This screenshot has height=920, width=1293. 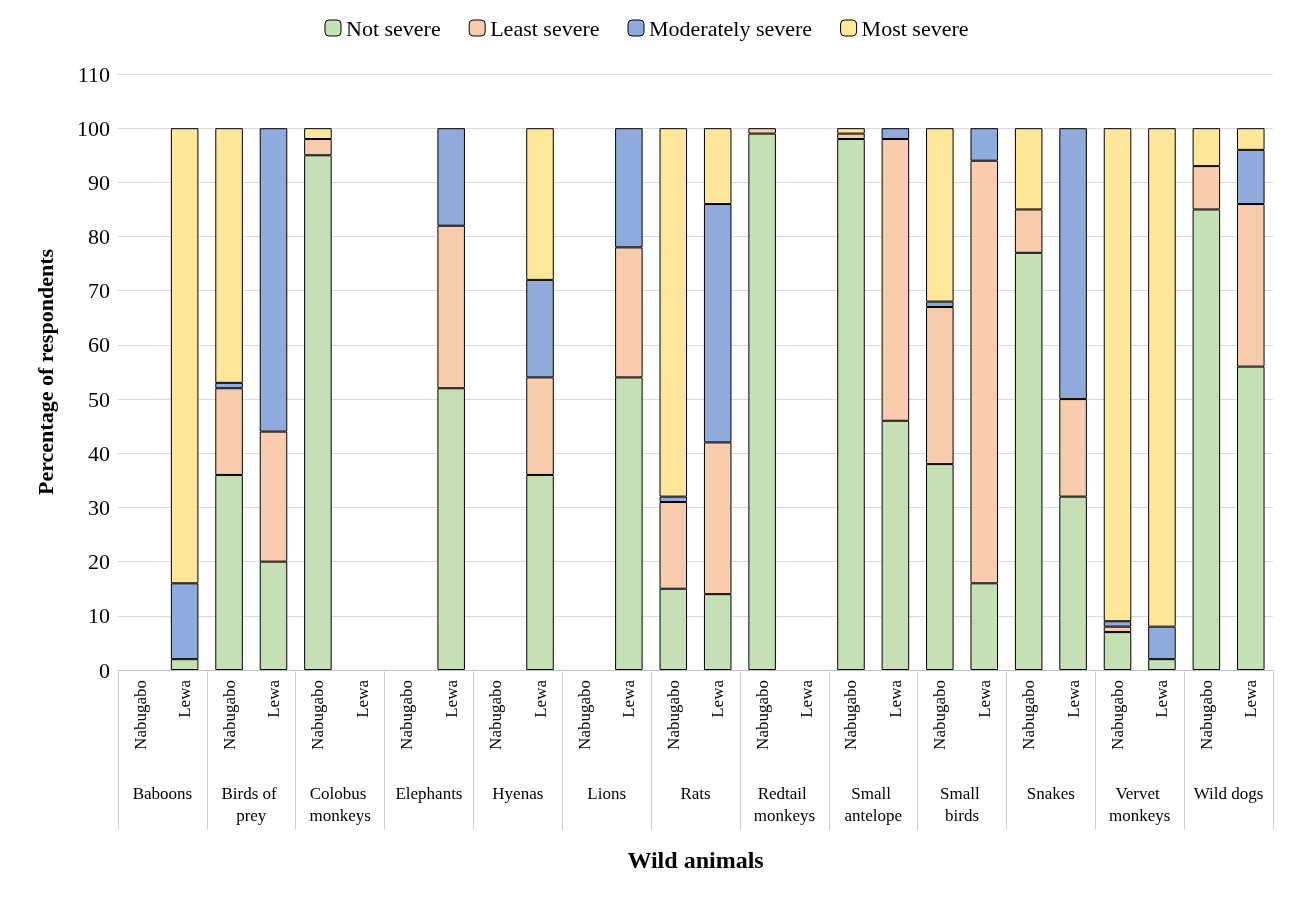 What do you see at coordinates (99, 616) in the screenshot?
I see `y-tick-label: 10` at bounding box center [99, 616].